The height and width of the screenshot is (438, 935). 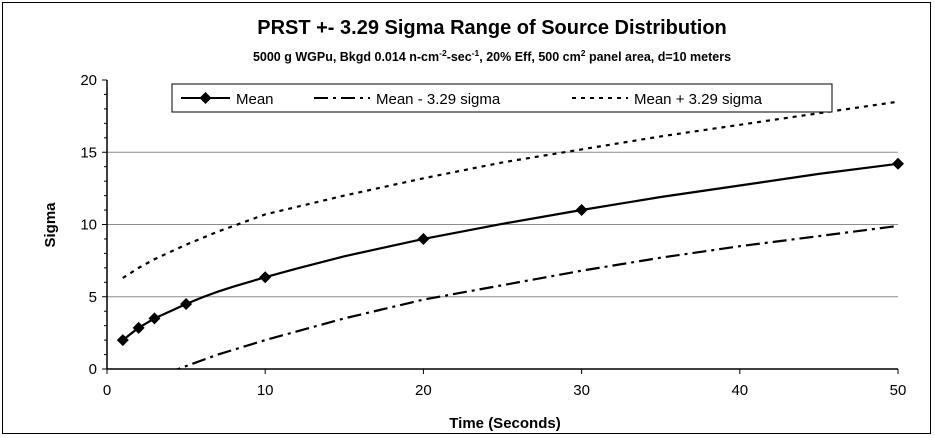 I want to click on y-tick-label-20: 20, so click(x=88, y=80).